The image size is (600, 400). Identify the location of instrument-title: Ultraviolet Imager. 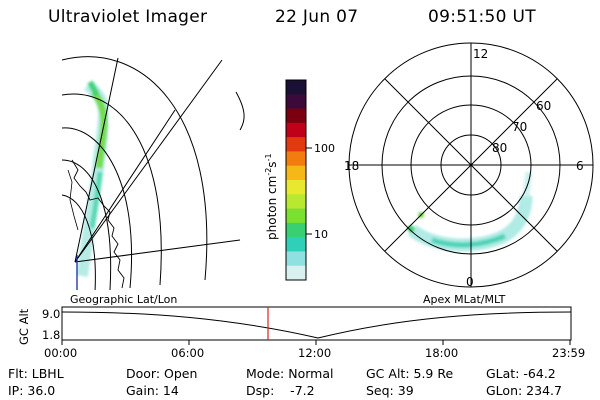
(128, 17).